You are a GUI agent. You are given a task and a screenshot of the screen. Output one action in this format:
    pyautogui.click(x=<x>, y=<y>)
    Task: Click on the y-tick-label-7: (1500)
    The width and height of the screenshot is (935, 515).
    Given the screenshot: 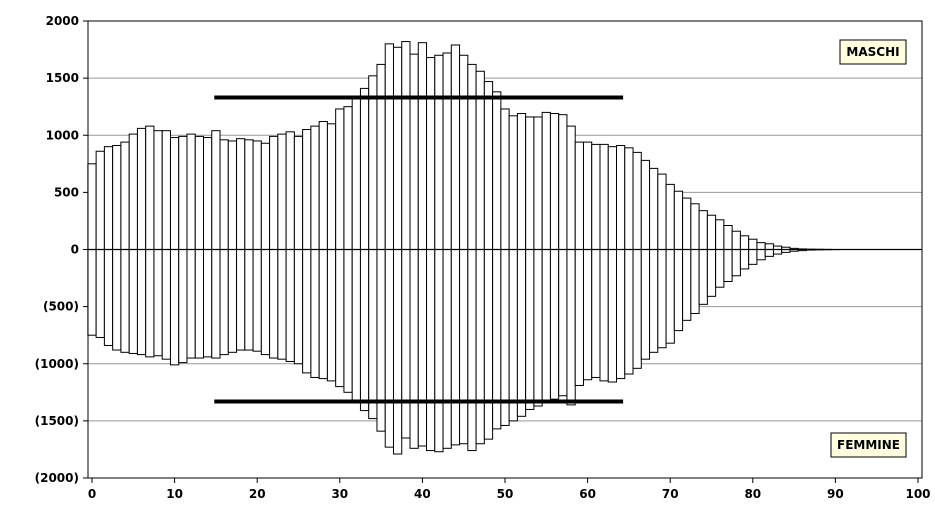 What is the action you would take?
    pyautogui.click(x=57, y=421)
    